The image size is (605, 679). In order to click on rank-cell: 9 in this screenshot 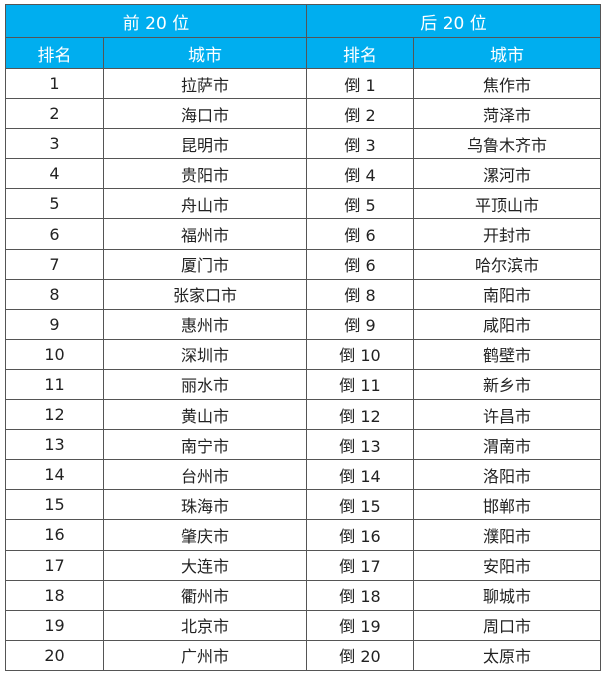, I will do `click(54, 324)`.